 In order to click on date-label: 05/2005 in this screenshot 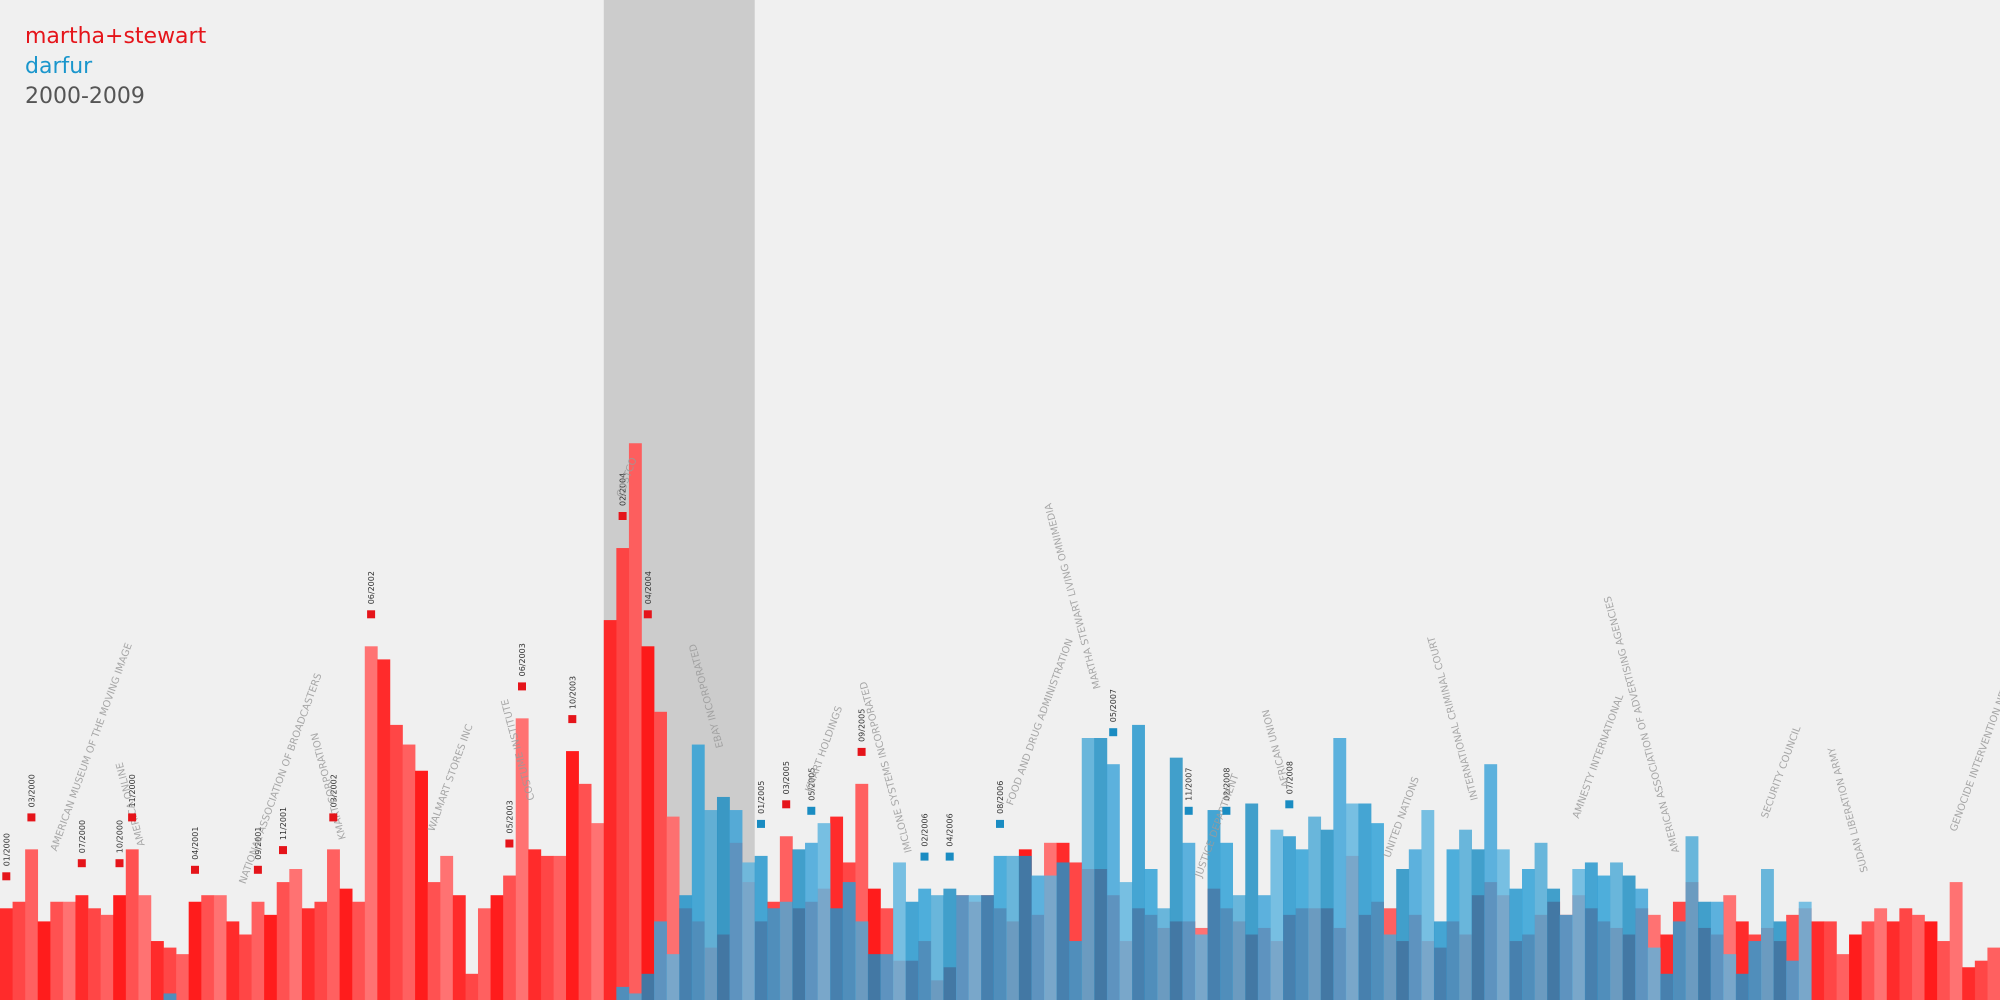, I will do `click(811, 784)`.